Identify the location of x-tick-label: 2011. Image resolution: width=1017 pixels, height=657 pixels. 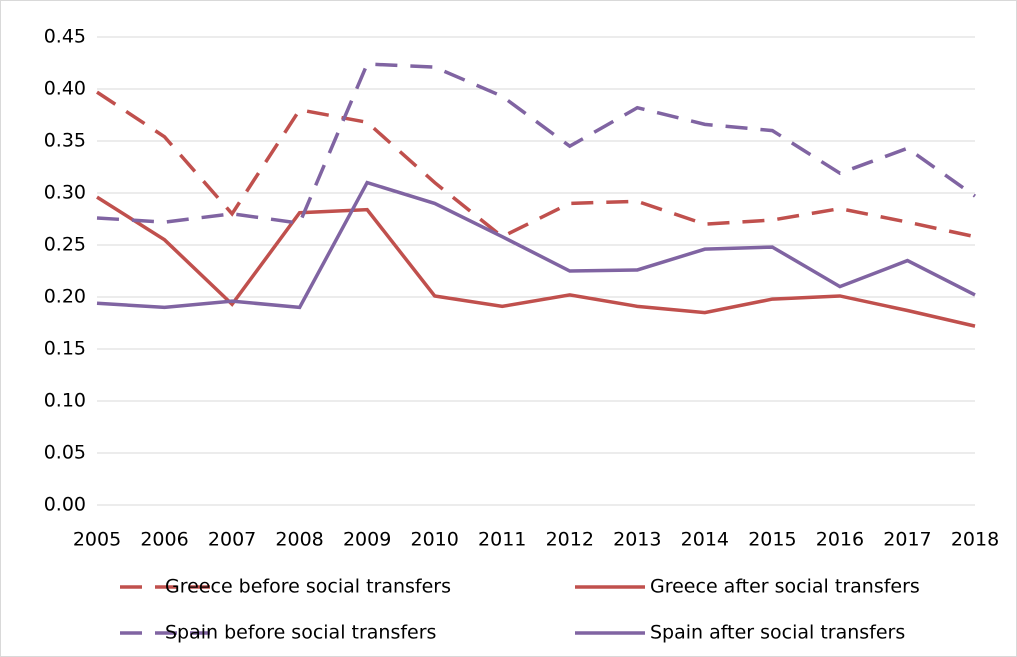
(502, 540).